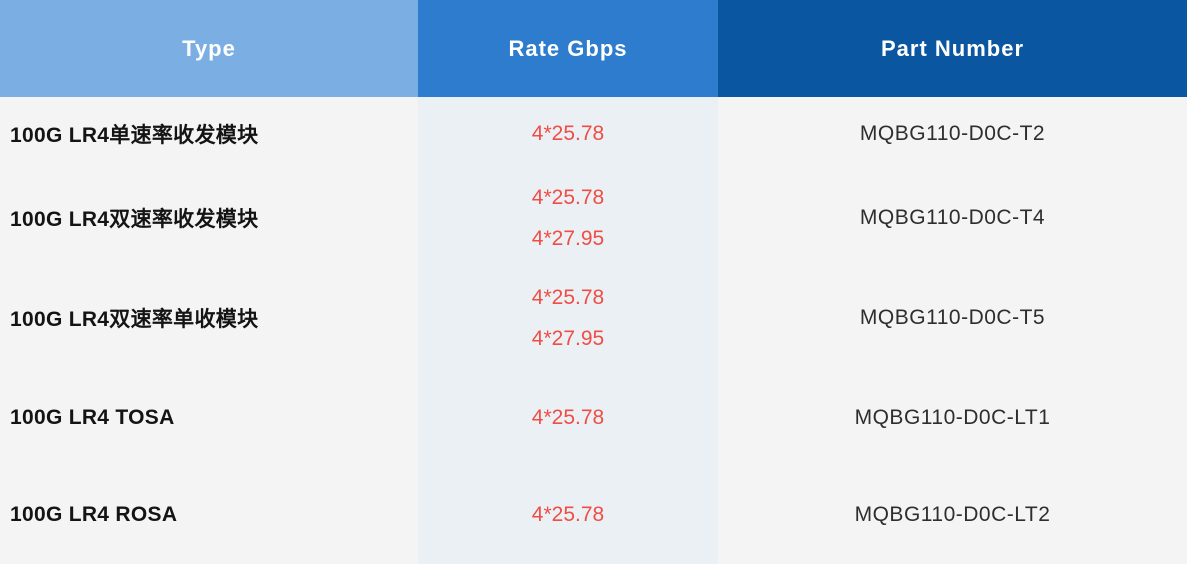  I want to click on part-number-cell-row3: MQBG110-D0C-T5, so click(952, 317).